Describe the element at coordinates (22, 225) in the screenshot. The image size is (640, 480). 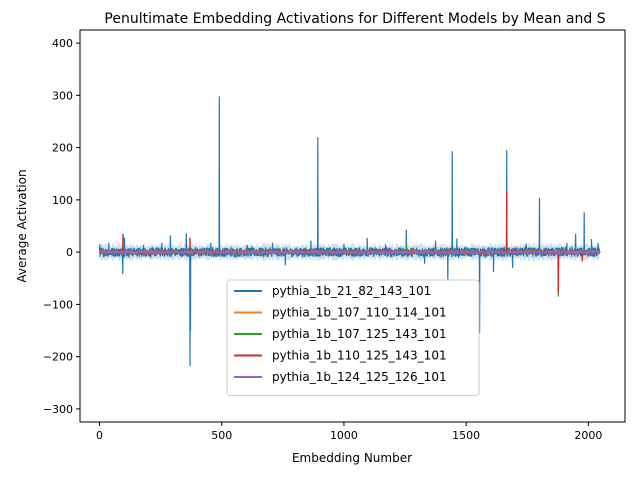
I see `y-axis-label: Average Activation` at that location.